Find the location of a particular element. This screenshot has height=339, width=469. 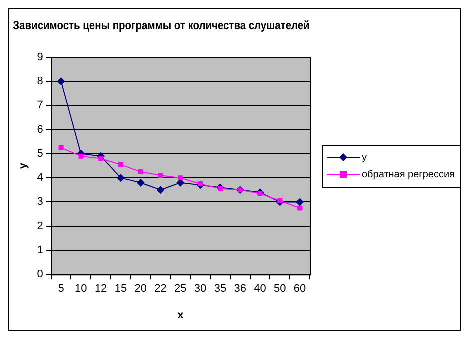

y-tick-label: 6 is located at coordinates (40, 130).